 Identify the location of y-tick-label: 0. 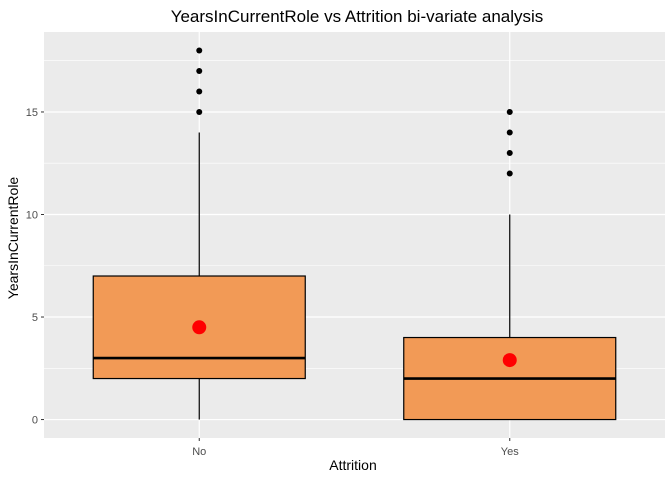
(35, 421).